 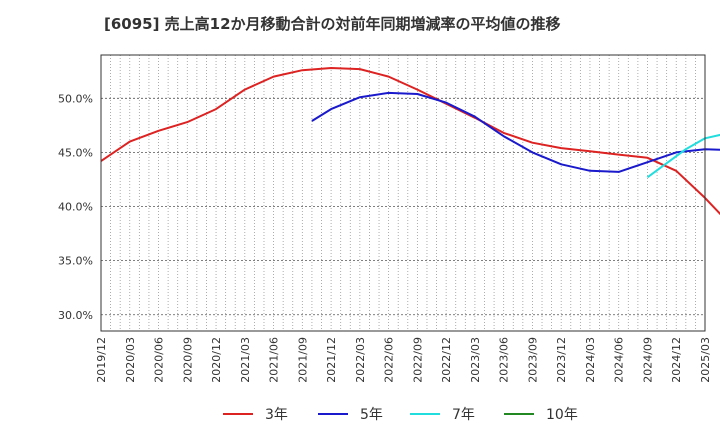 What do you see at coordinates (75, 315) in the screenshot?
I see `y-tick-label: 30.0%` at bounding box center [75, 315].